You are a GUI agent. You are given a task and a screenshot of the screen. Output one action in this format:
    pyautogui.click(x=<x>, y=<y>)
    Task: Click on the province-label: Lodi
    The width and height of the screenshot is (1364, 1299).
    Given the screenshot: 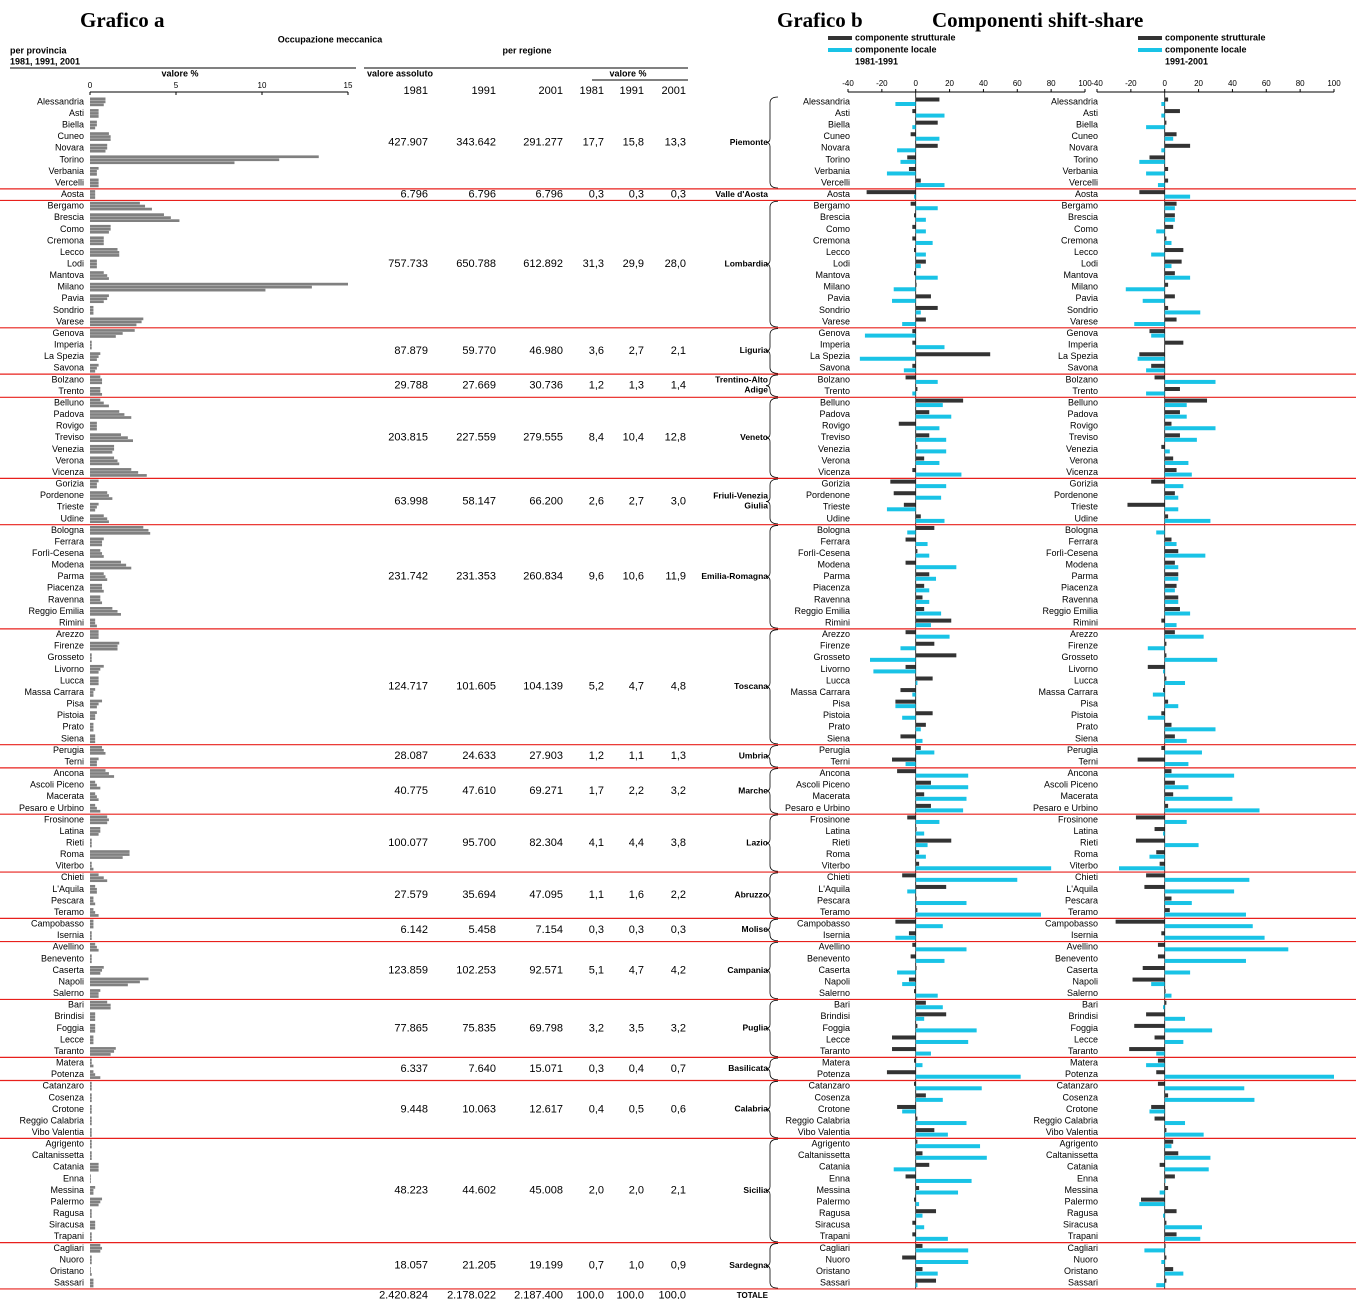 What is the action you would take?
    pyautogui.click(x=1089, y=263)
    